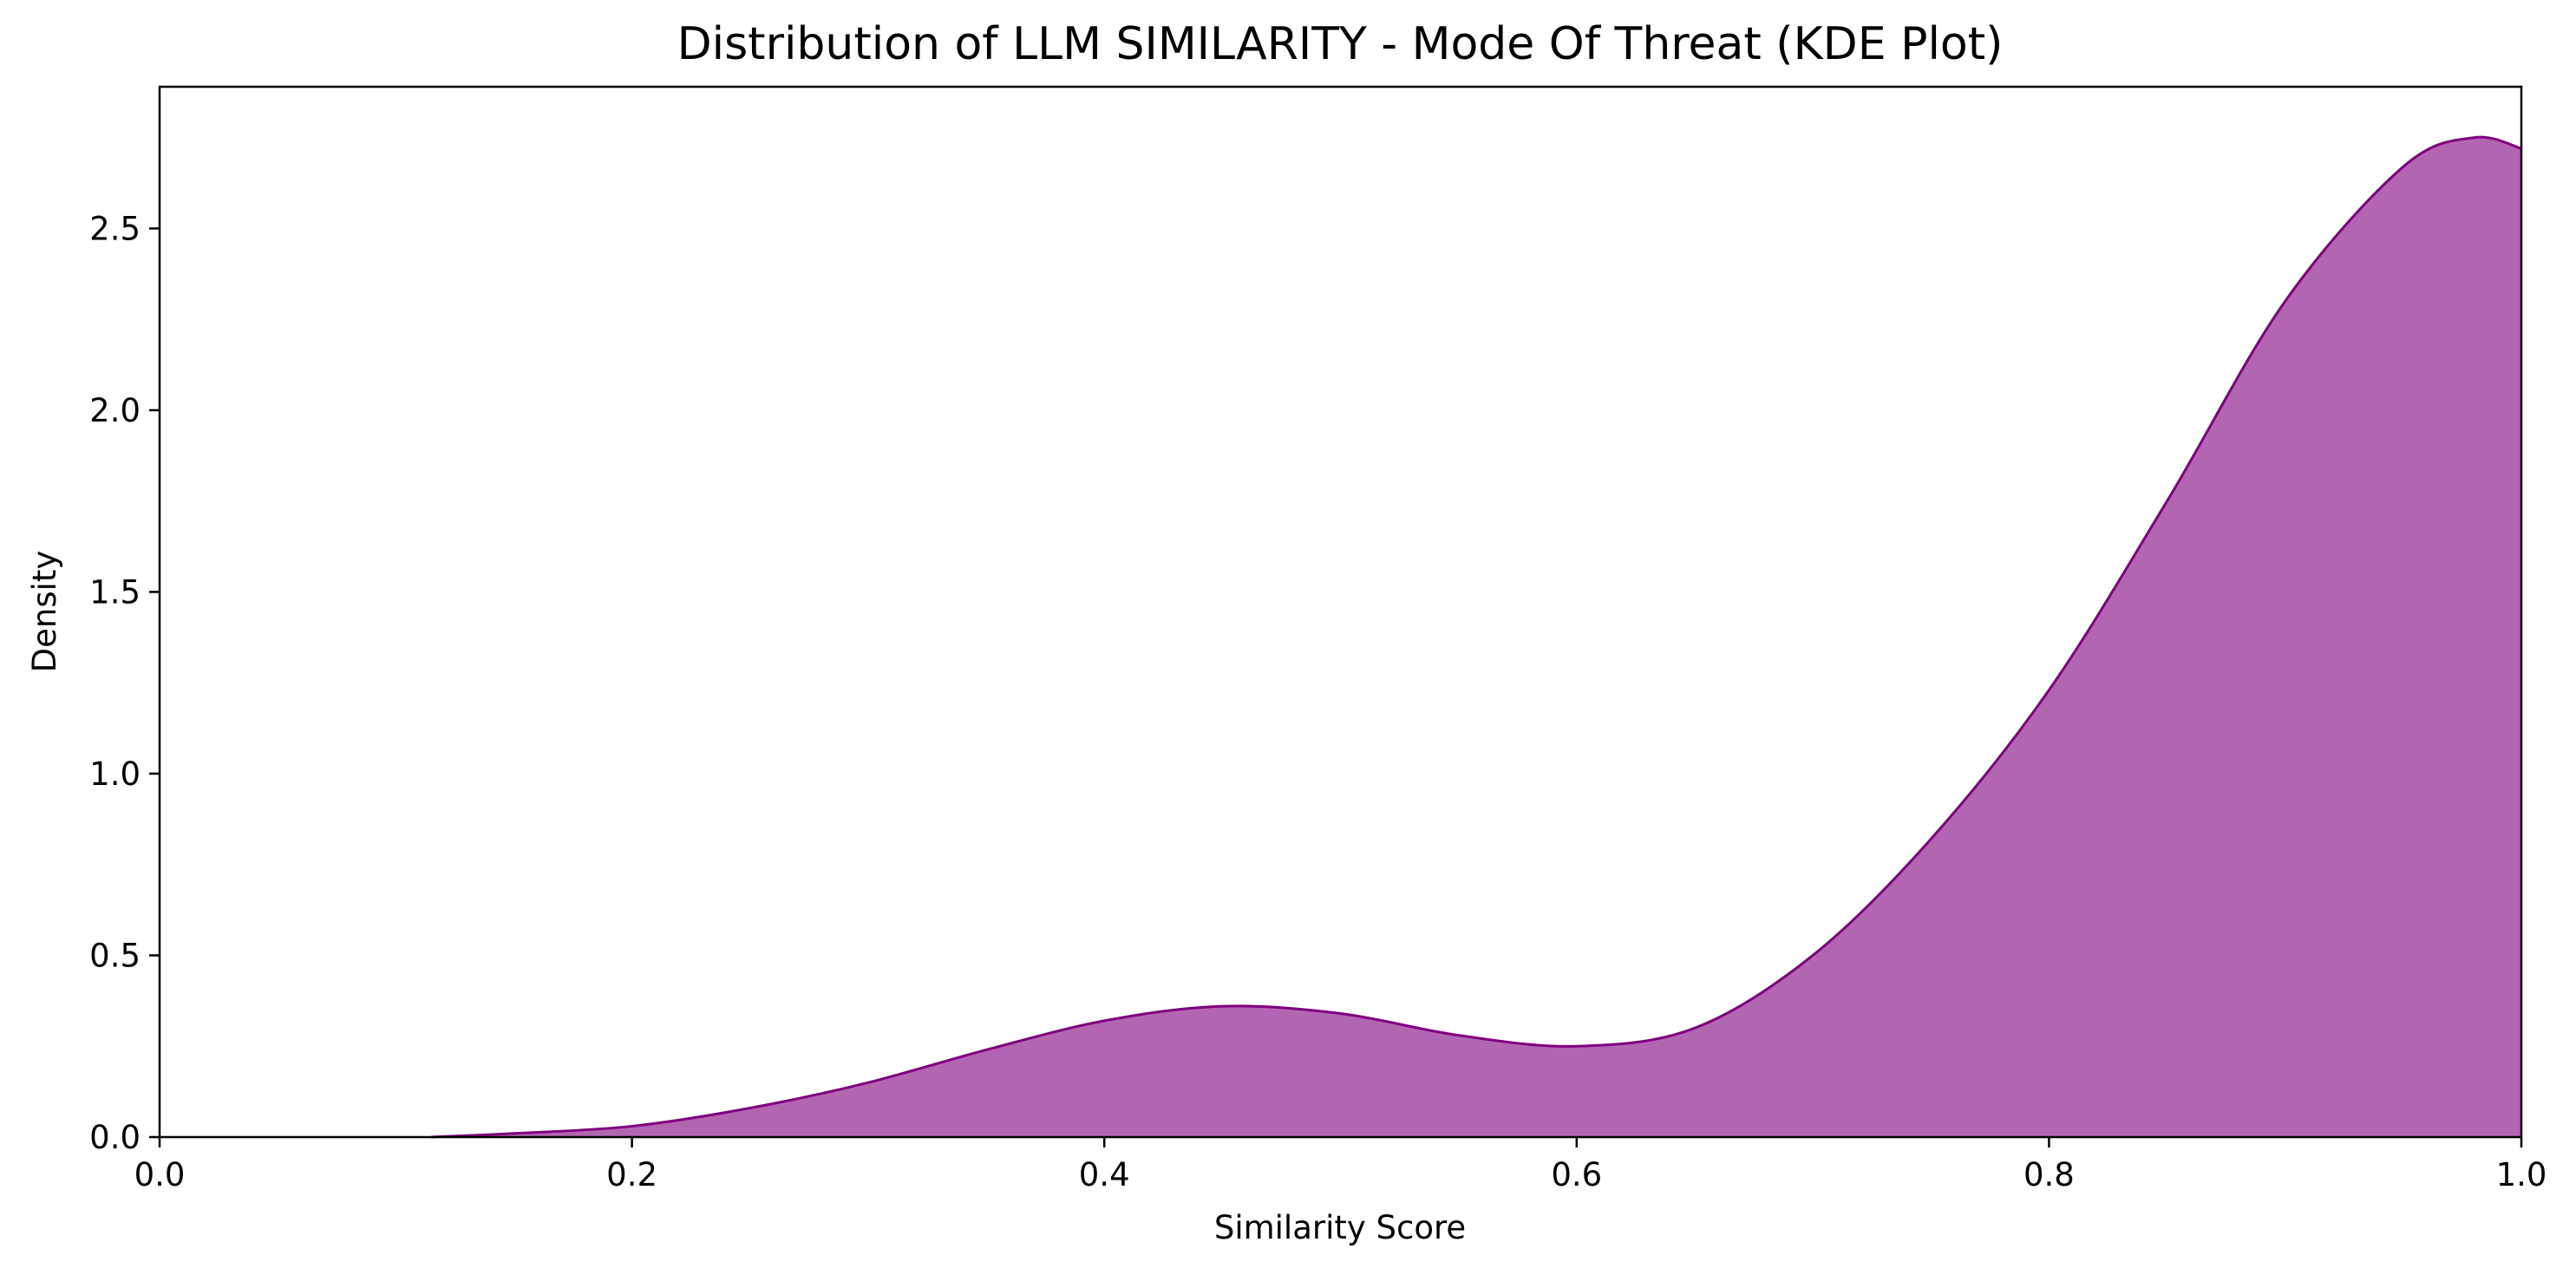 Image resolution: width=2576 pixels, height=1275 pixels. What do you see at coordinates (1340, 1165) in the screenshot?
I see `x-axis-ticks: 0.0 0.2 0.4 0.6 0.8 1.0` at bounding box center [1340, 1165].